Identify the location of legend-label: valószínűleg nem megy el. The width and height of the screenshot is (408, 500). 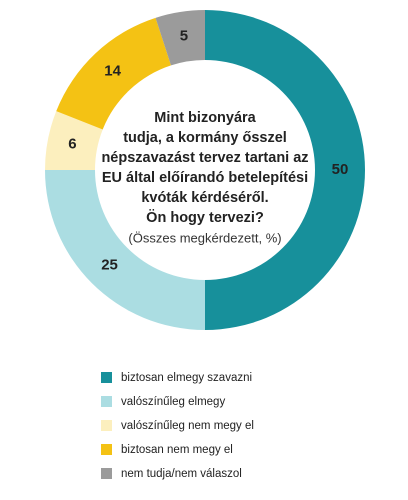
(187, 426).